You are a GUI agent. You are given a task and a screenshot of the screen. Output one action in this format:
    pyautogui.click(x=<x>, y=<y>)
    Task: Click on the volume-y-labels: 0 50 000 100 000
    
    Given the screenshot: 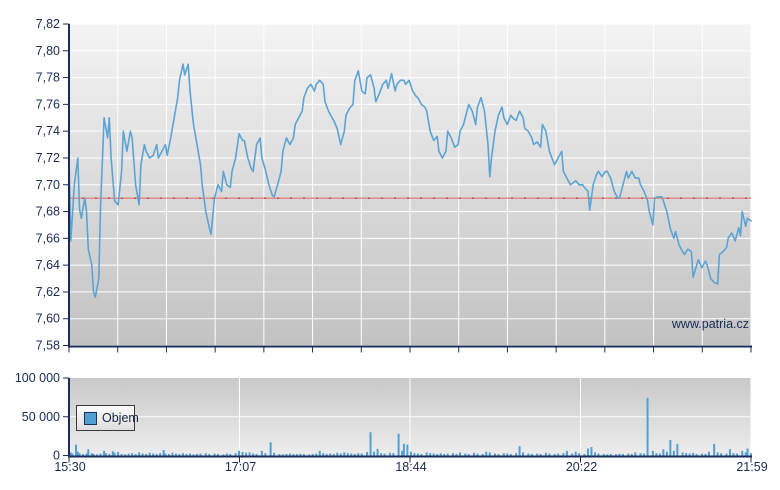 What is the action you would take?
    pyautogui.click(x=37, y=417)
    